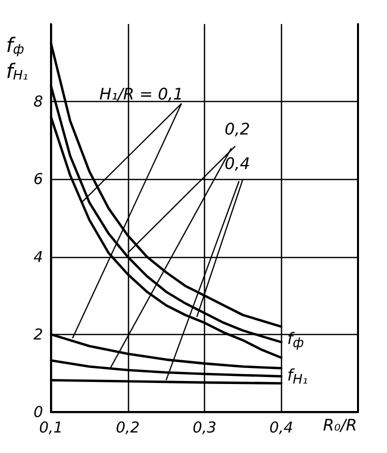 Image resolution: width=387 pixels, height=453 pixels. I want to click on annotation: 0,4, so click(237, 164).